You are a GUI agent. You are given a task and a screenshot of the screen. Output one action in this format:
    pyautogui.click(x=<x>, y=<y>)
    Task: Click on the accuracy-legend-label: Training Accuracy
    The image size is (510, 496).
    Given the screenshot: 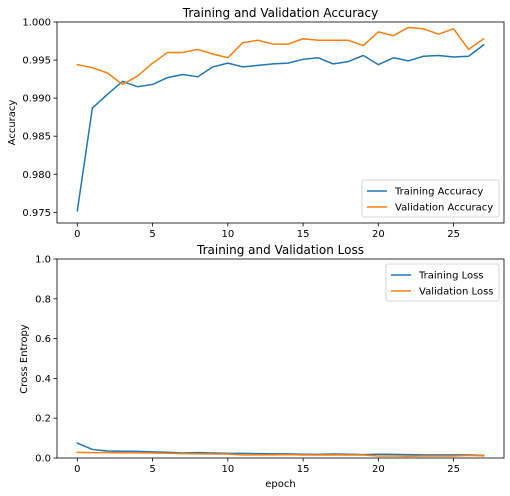 What is the action you would take?
    pyautogui.click(x=438, y=192)
    